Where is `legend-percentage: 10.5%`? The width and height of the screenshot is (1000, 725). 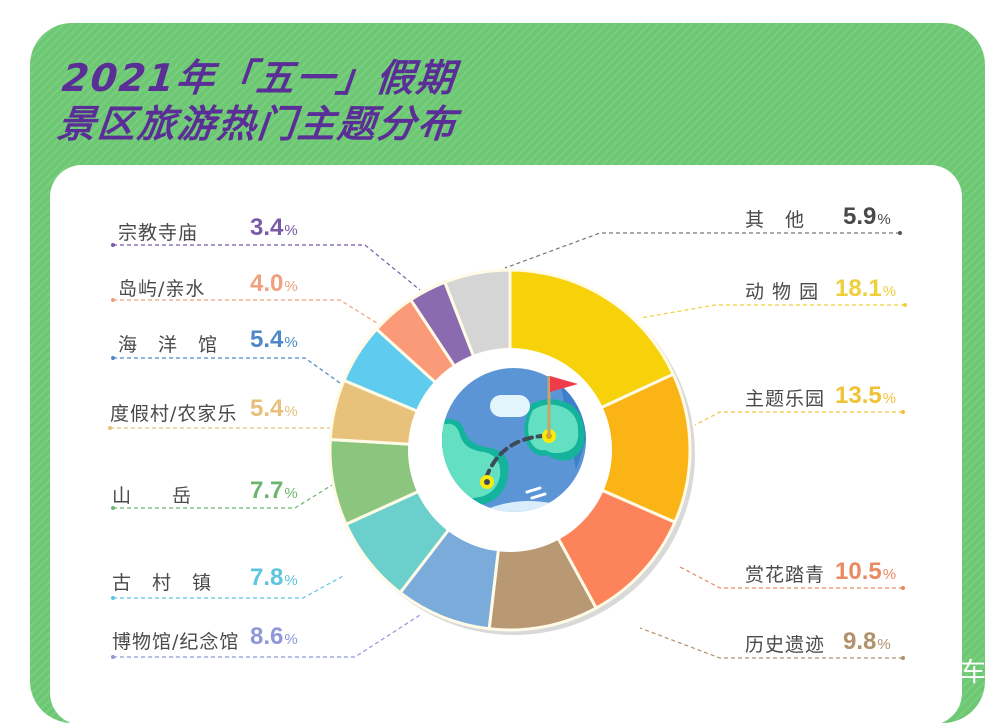
legend-percentage: 10.5% is located at coordinates (865, 572).